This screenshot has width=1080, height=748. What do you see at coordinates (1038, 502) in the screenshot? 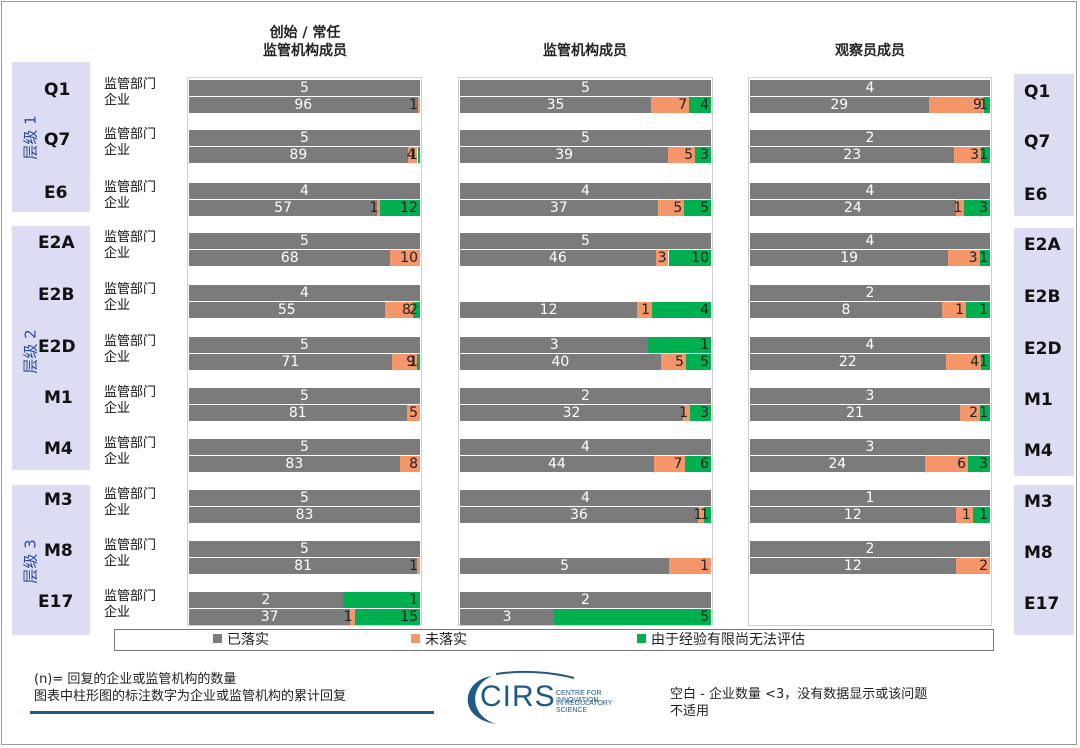
I see `question-label-right: M3` at bounding box center [1038, 502].